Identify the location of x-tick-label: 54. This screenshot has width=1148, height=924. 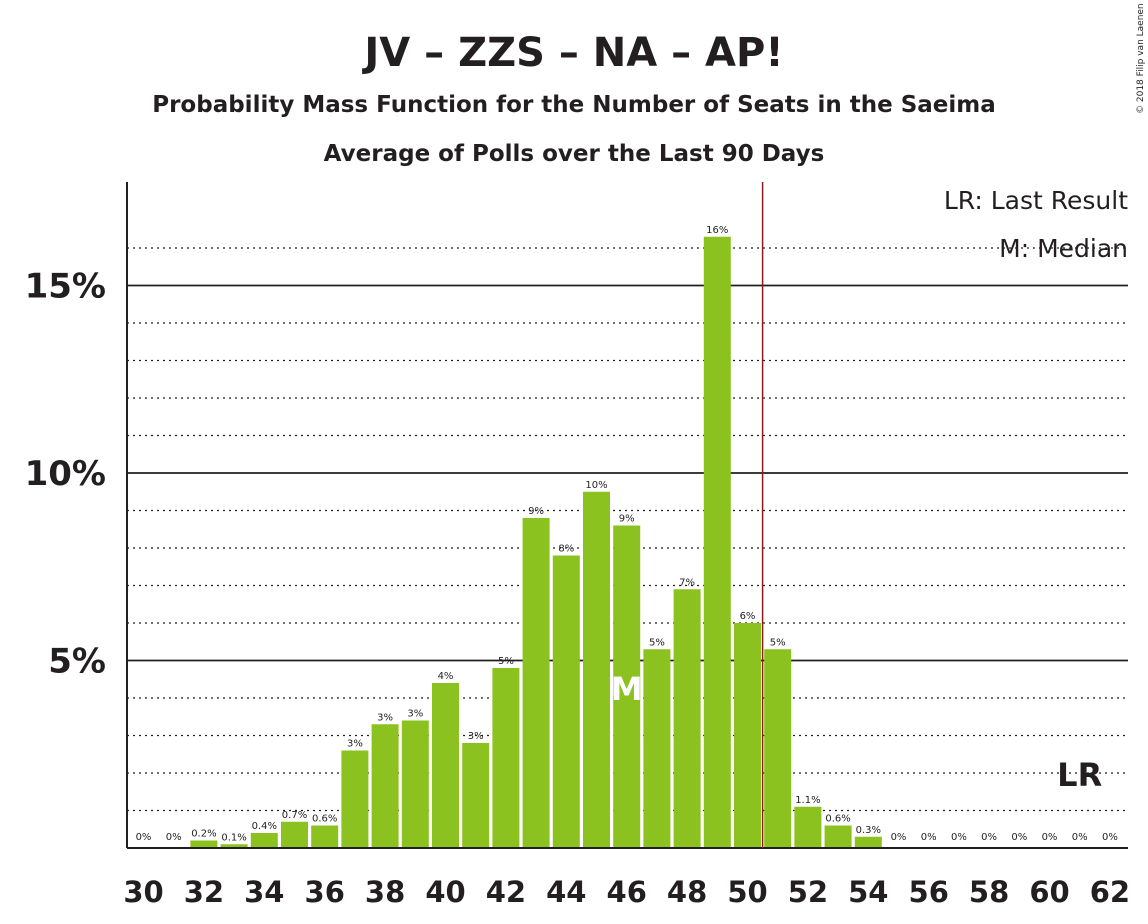
(868, 892).